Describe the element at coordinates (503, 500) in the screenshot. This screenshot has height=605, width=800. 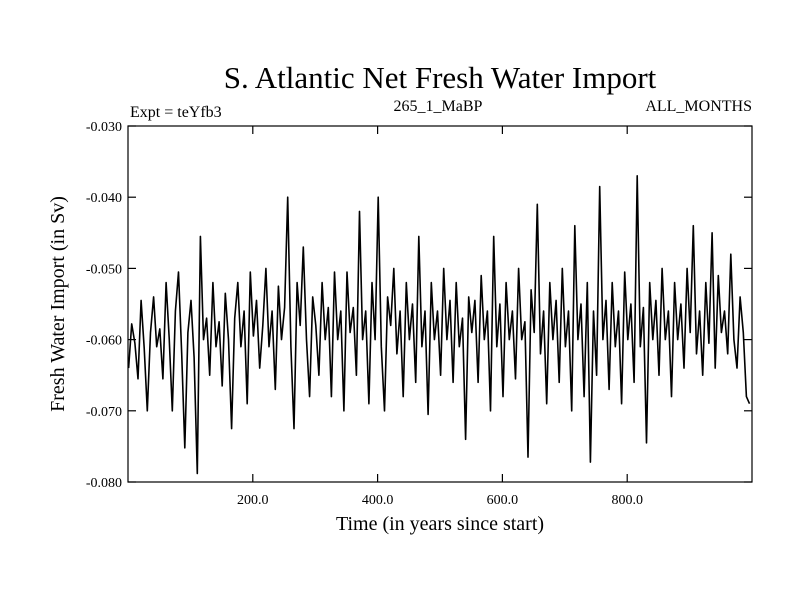
I see `x-tick-label: 600.0` at that location.